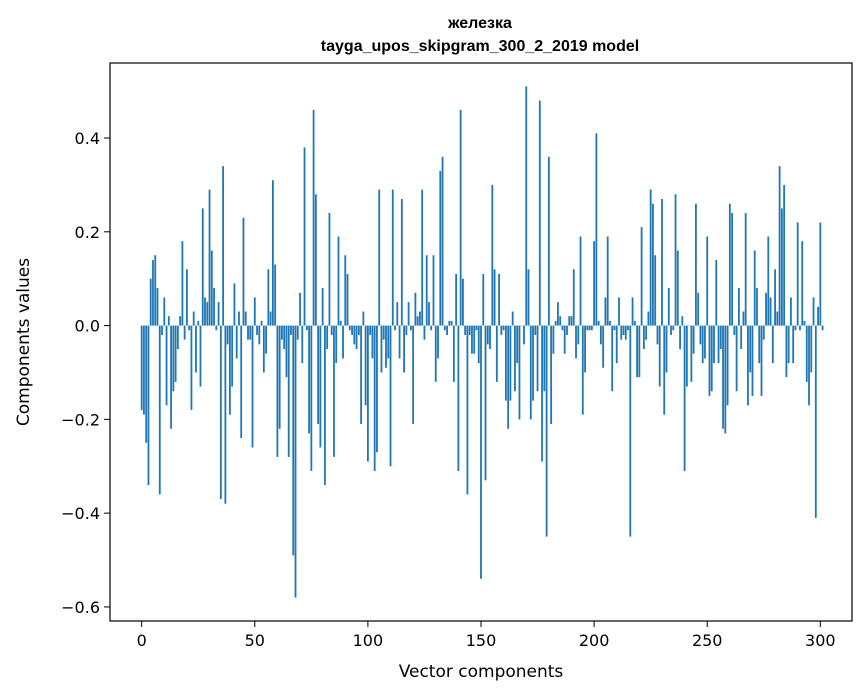  I want to click on x-tick-label: 300, so click(820, 640).